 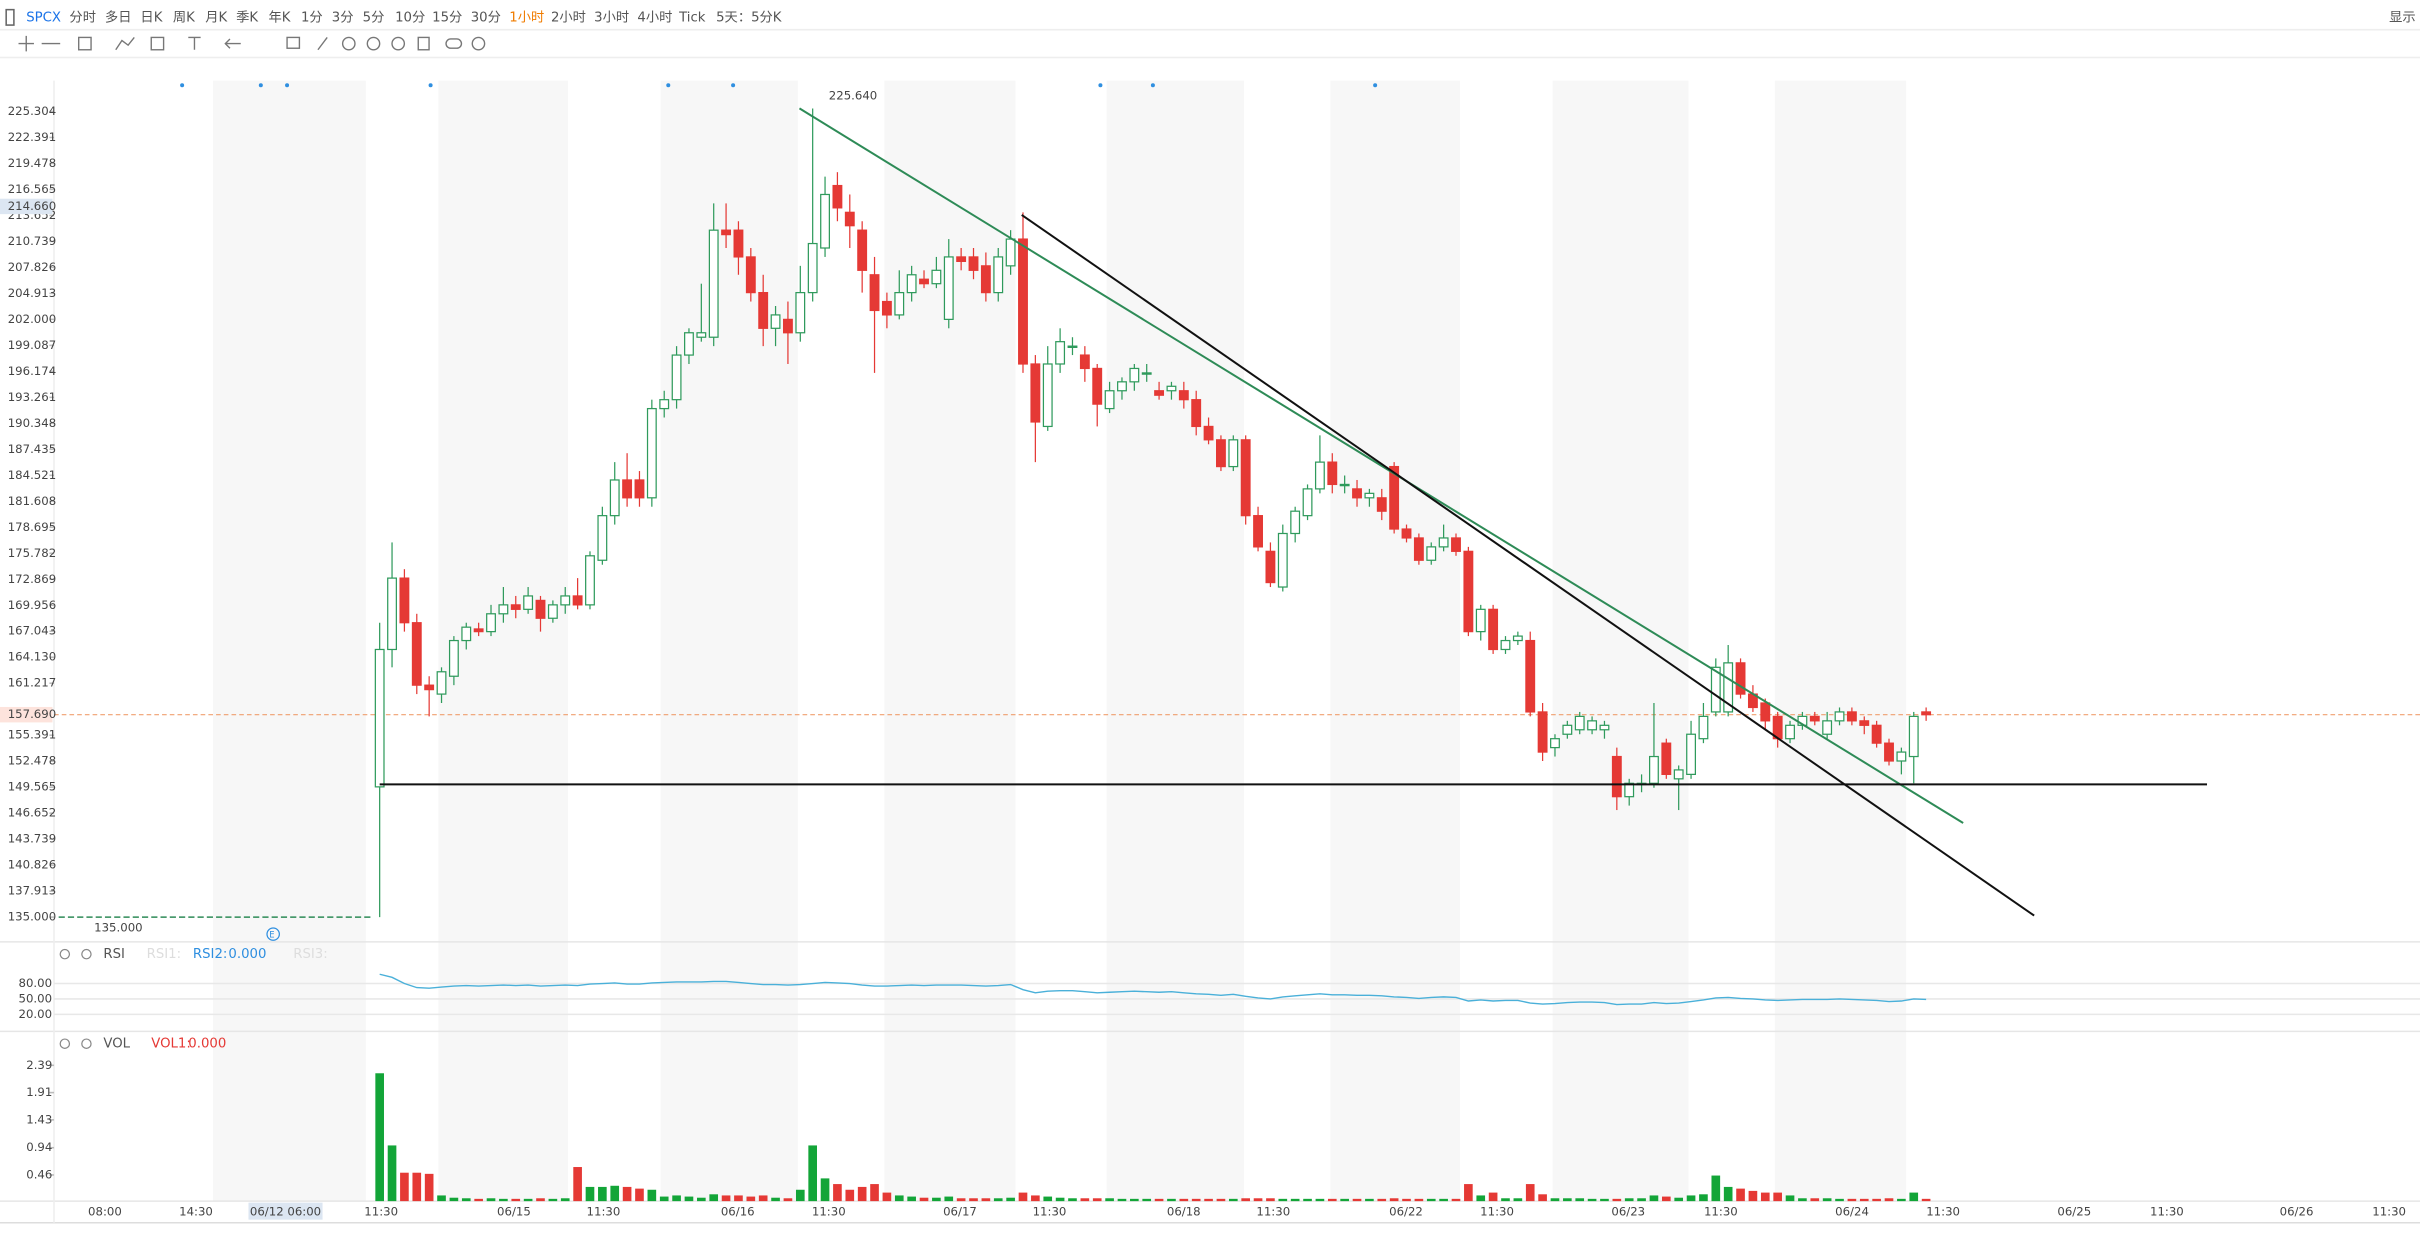 I want to click on crosshair-label: 214.660, so click(x=32, y=206).